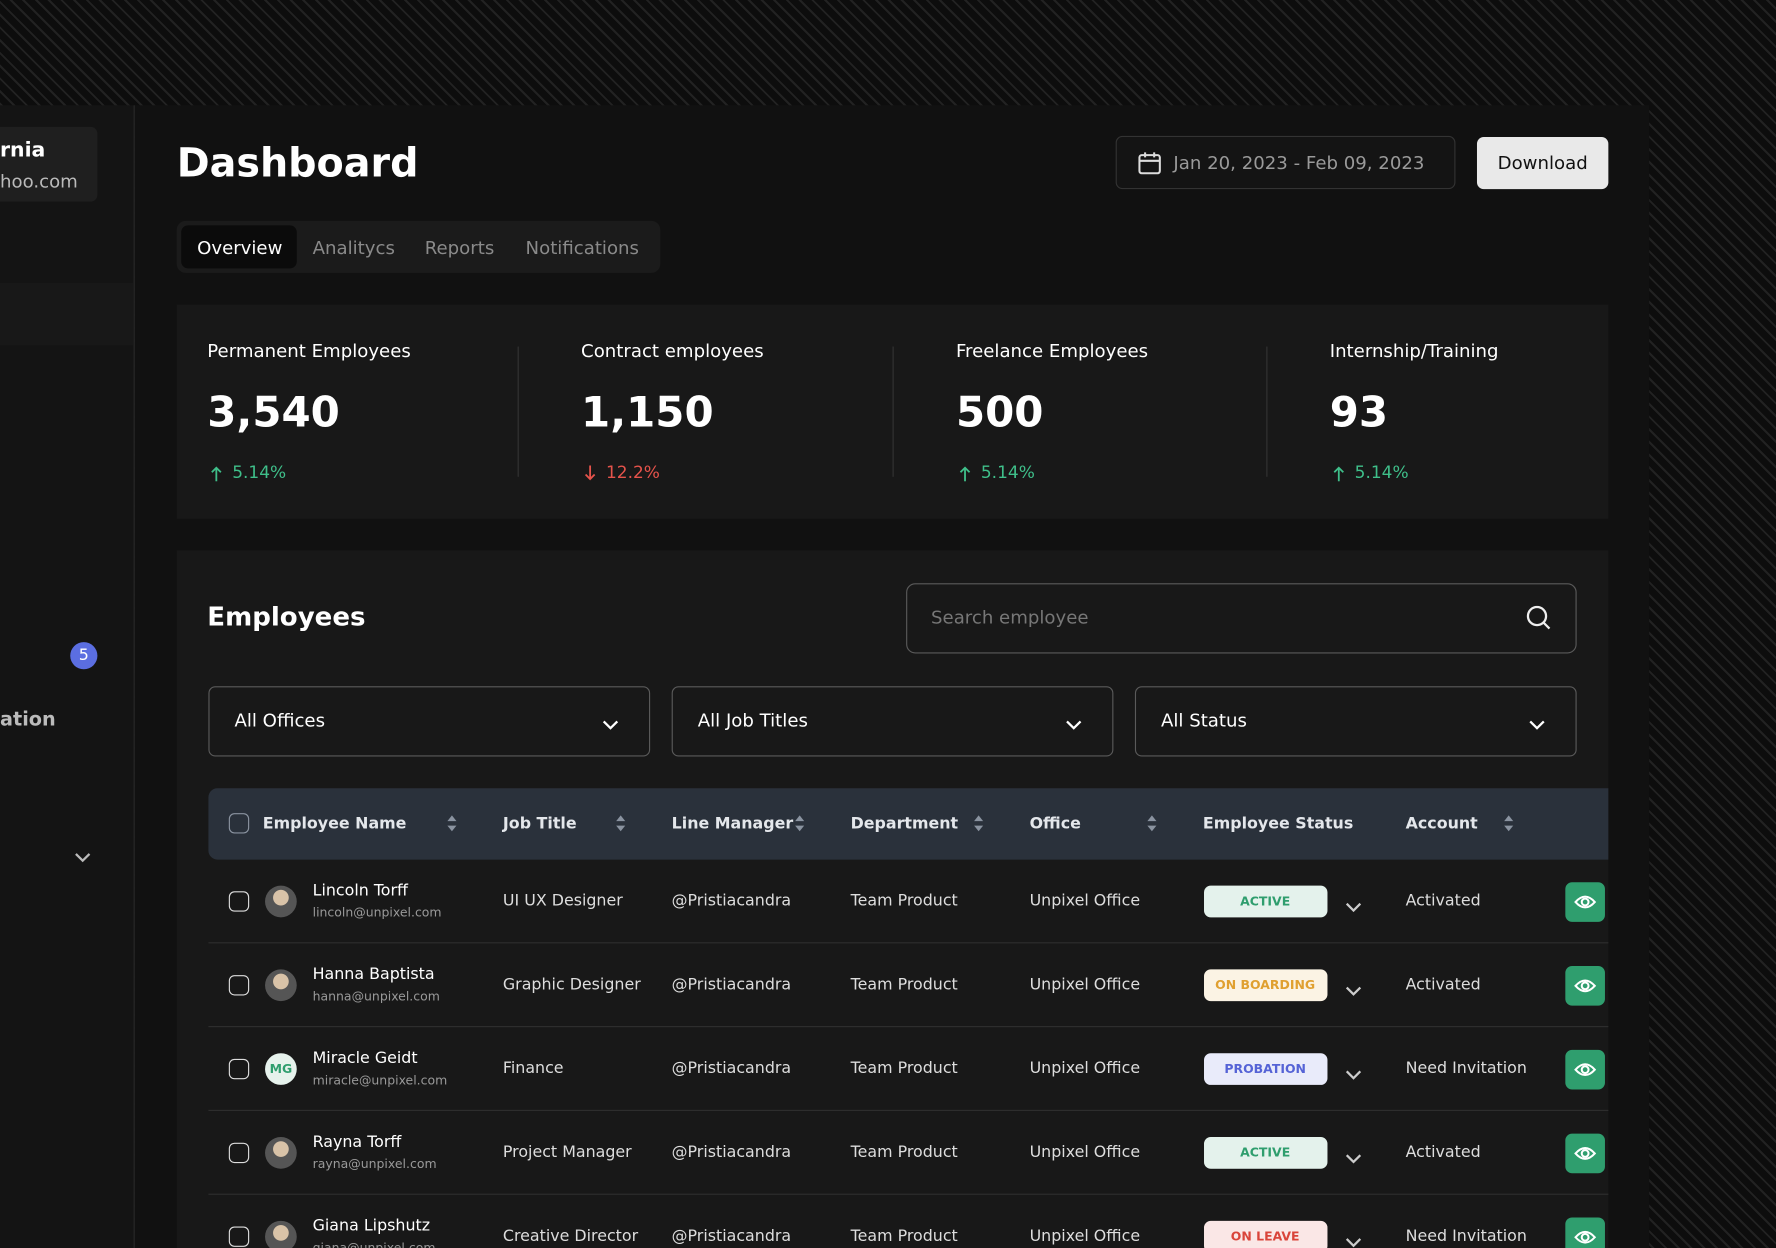 The width and height of the screenshot is (1776, 1248). I want to click on stat-label: Contract employees, so click(672, 351).